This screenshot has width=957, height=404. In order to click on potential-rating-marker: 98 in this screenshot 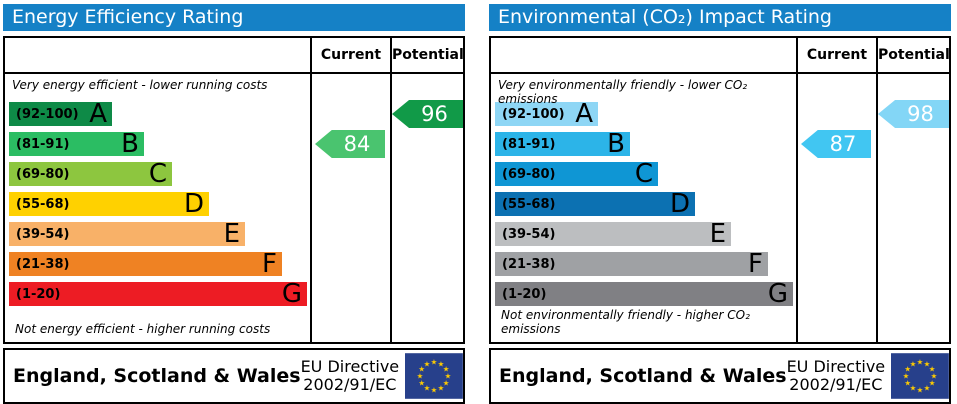, I will do `click(913, 114)`.